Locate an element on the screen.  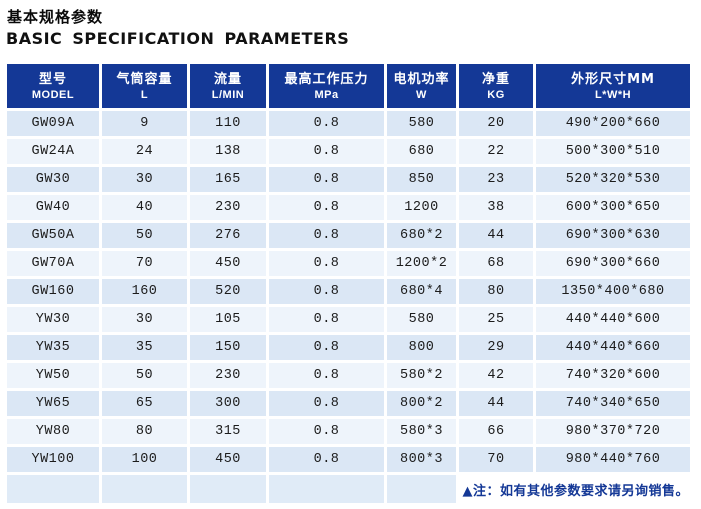
table-row: GW09A 9 110 0.8 580 20 490*200*660 is located at coordinates (348, 123).